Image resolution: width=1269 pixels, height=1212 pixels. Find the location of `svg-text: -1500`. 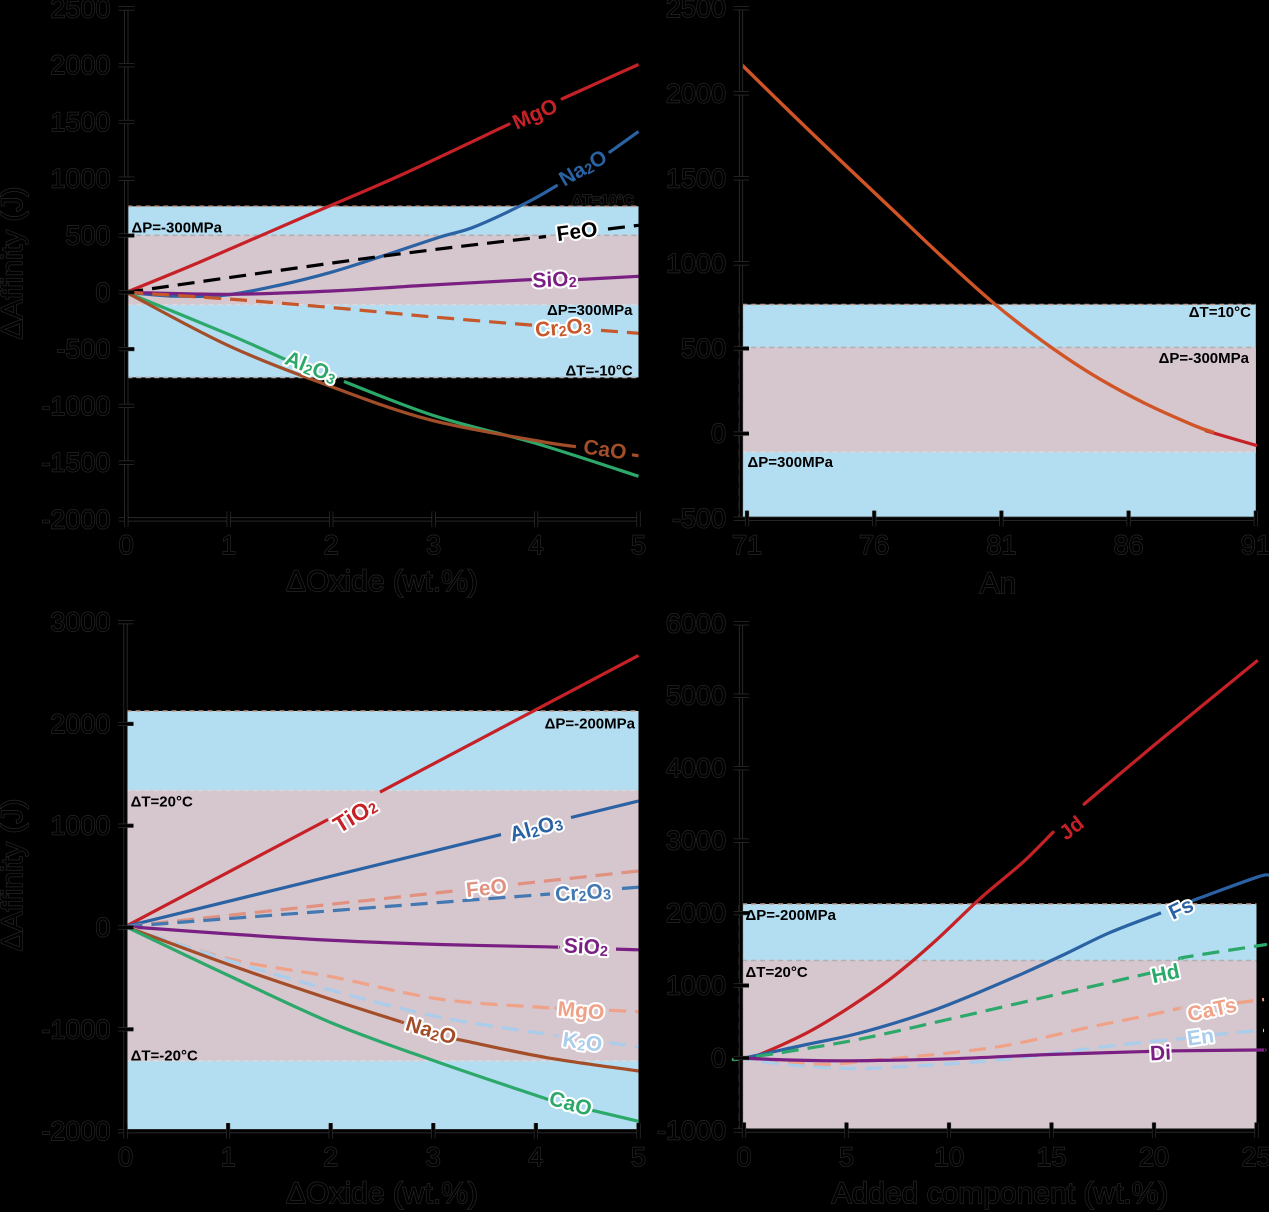

svg-text: -1500 is located at coordinates (75, 463).